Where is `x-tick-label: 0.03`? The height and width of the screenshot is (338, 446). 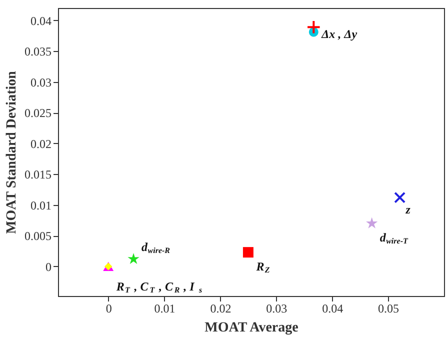 x-tick-label: 0.03 is located at coordinates (277, 309).